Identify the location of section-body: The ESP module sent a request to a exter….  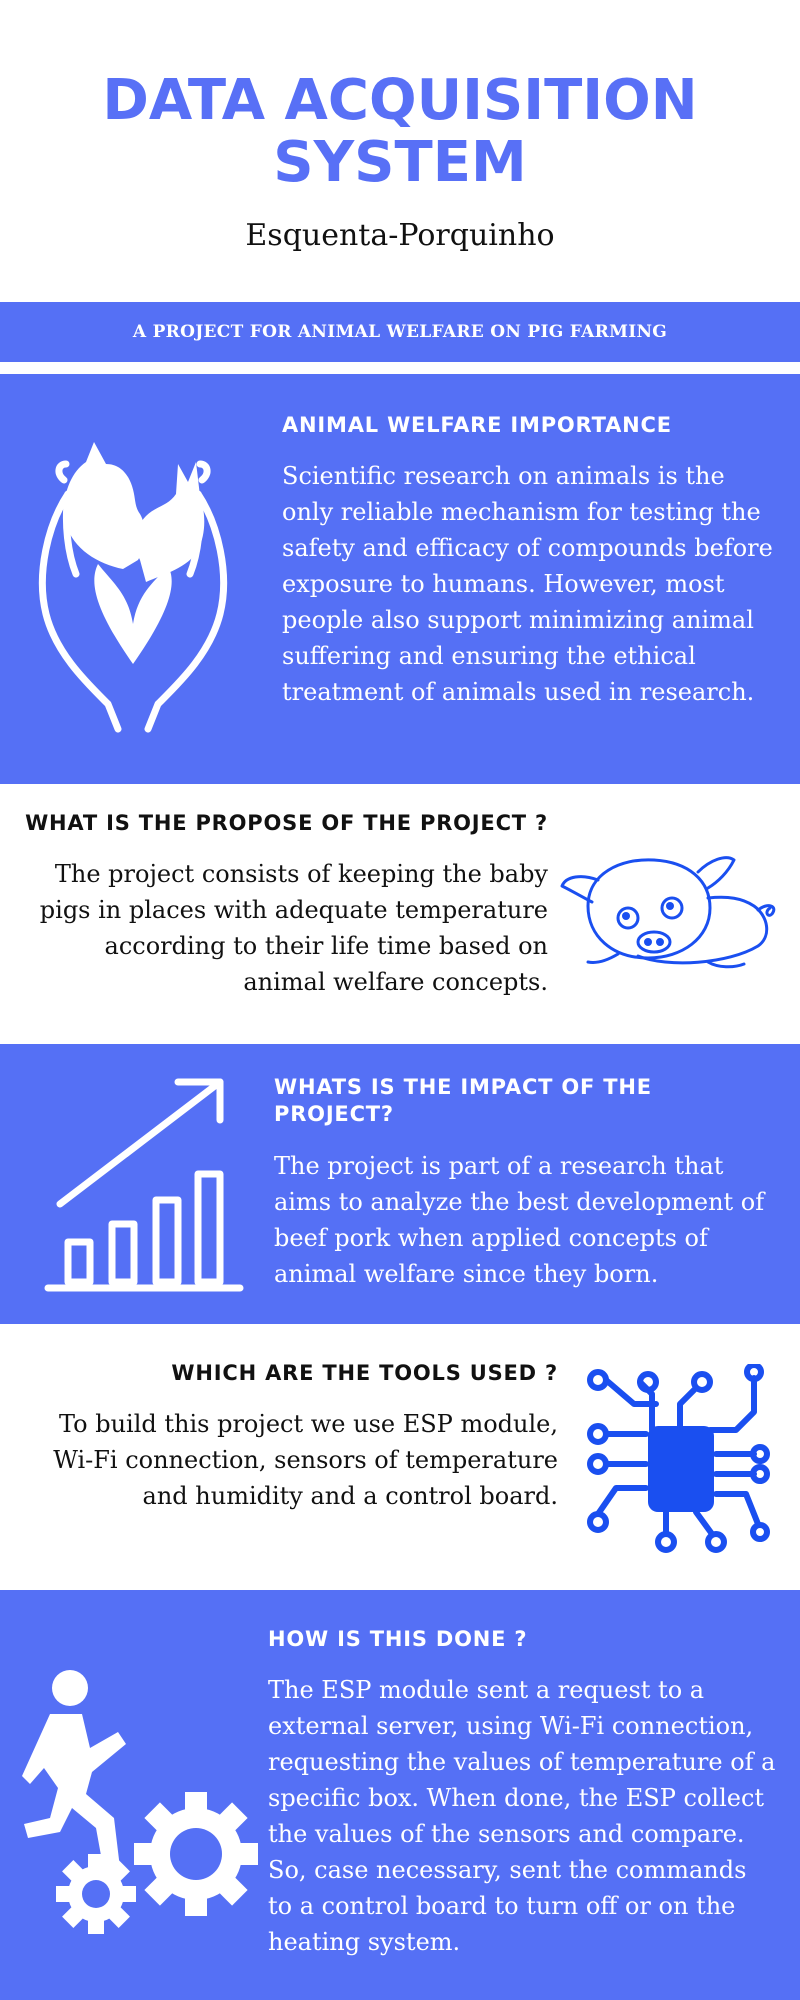
(522, 1816).